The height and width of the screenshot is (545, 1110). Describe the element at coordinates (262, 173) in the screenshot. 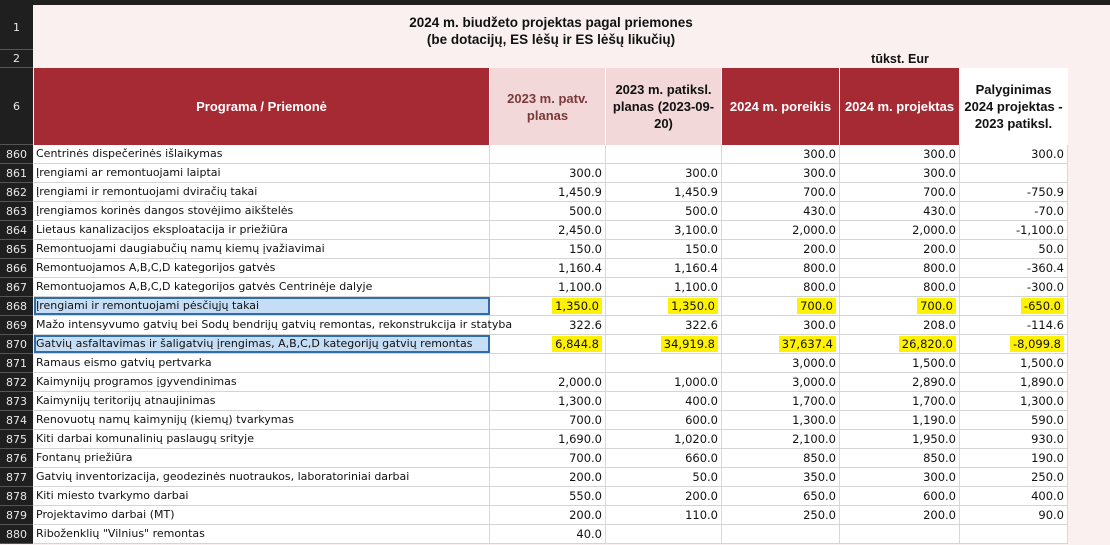

I see `cell-priemone: Įrengiami ar remontuojami laiptai` at that location.